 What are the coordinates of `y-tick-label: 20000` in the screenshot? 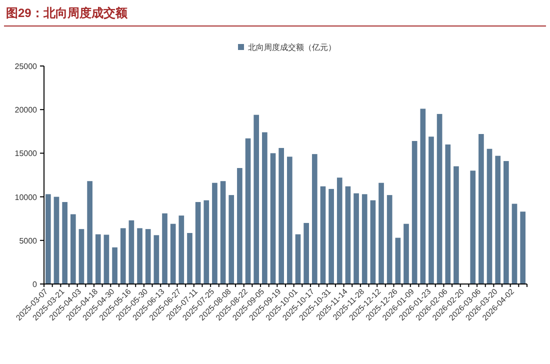 It's located at (26, 110).